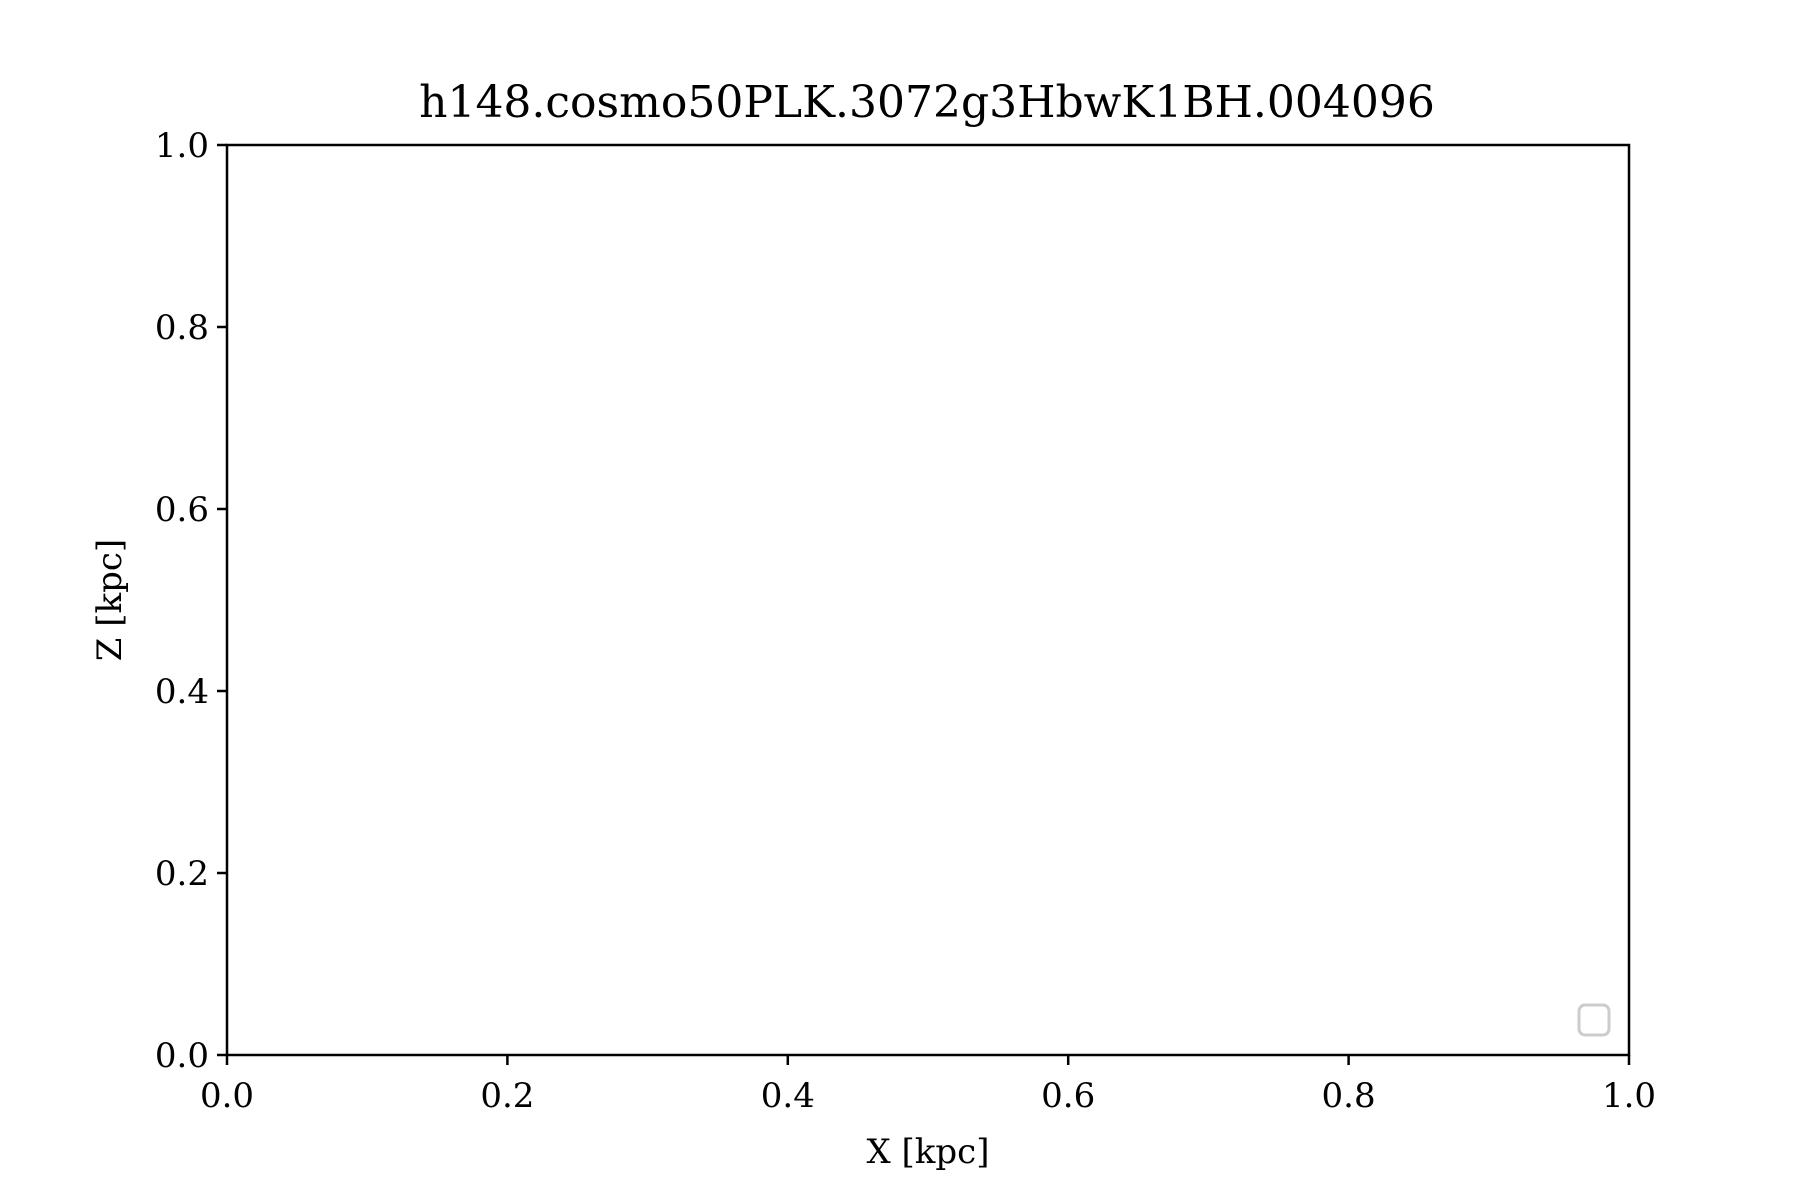 The image size is (1800, 1200). I want to click on y-tick-label: 0.4, so click(182, 692).